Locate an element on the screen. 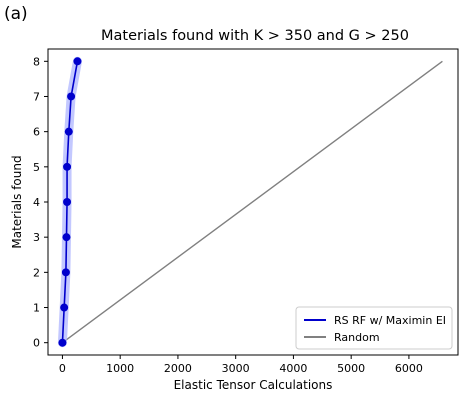 This screenshot has width=474, height=405. y-tick-label: 5 is located at coordinates (36, 167).